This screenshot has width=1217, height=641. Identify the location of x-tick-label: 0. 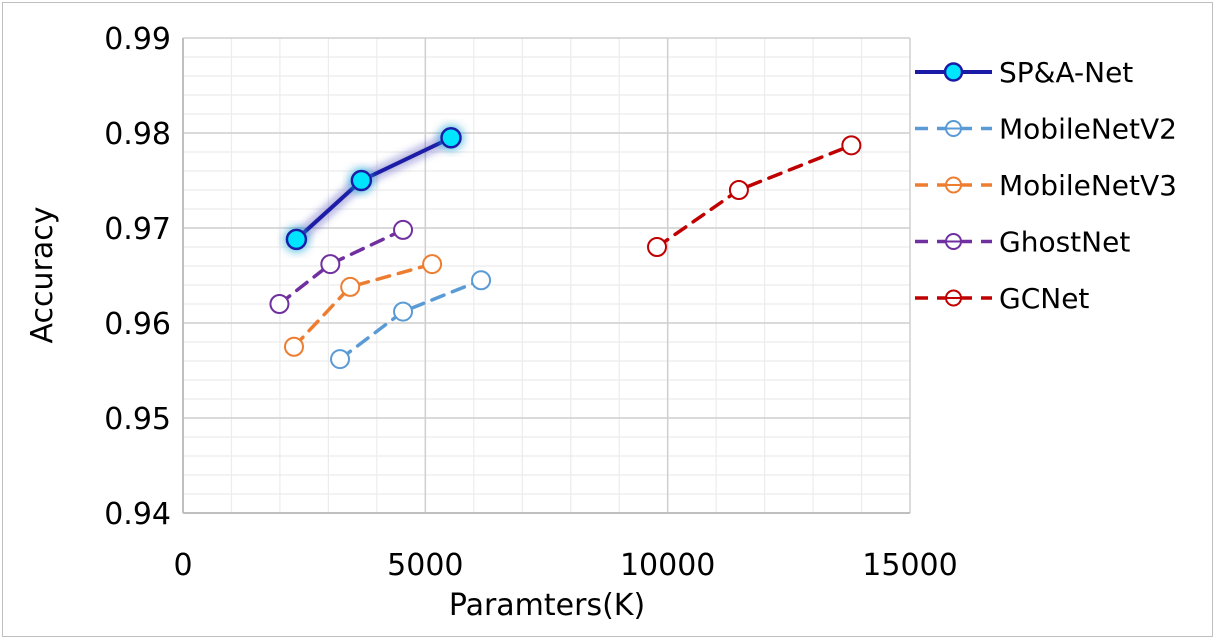
(182, 565).